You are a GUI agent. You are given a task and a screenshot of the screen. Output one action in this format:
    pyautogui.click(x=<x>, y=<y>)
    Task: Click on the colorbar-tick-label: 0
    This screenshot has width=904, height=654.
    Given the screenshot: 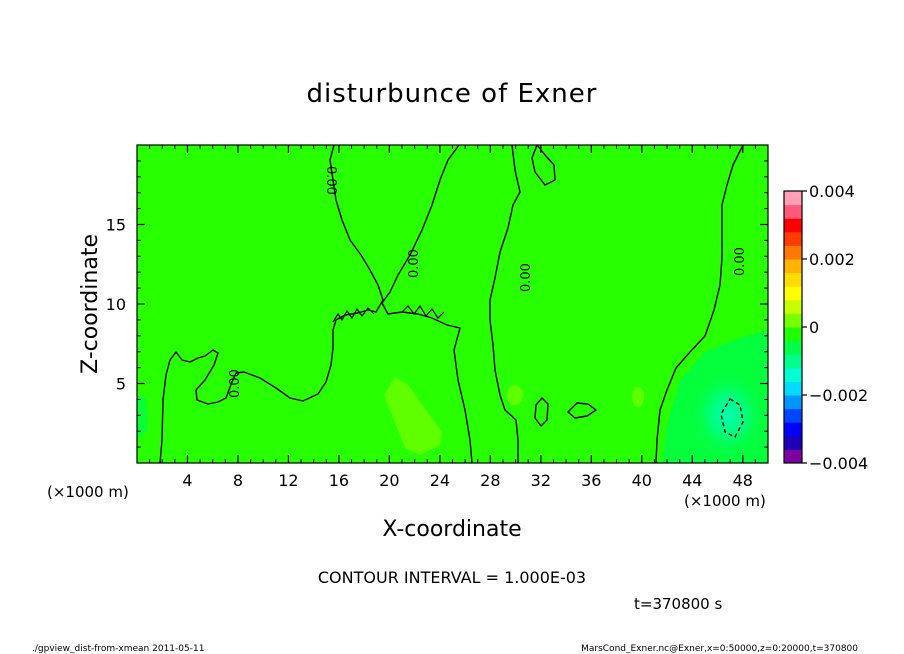 What is the action you would take?
    pyautogui.click(x=814, y=327)
    